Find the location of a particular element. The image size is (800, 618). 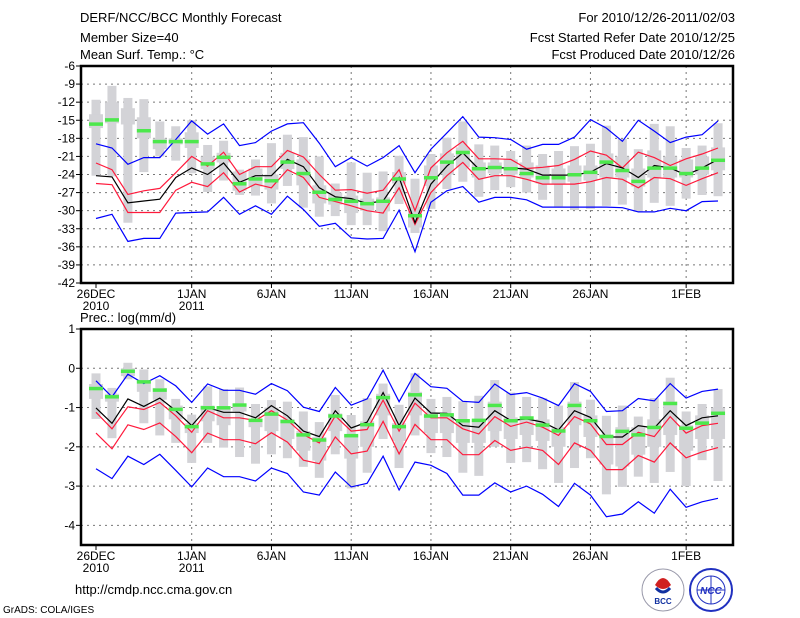

x-tick-label: 6JAN is located at coordinates (271, 294).